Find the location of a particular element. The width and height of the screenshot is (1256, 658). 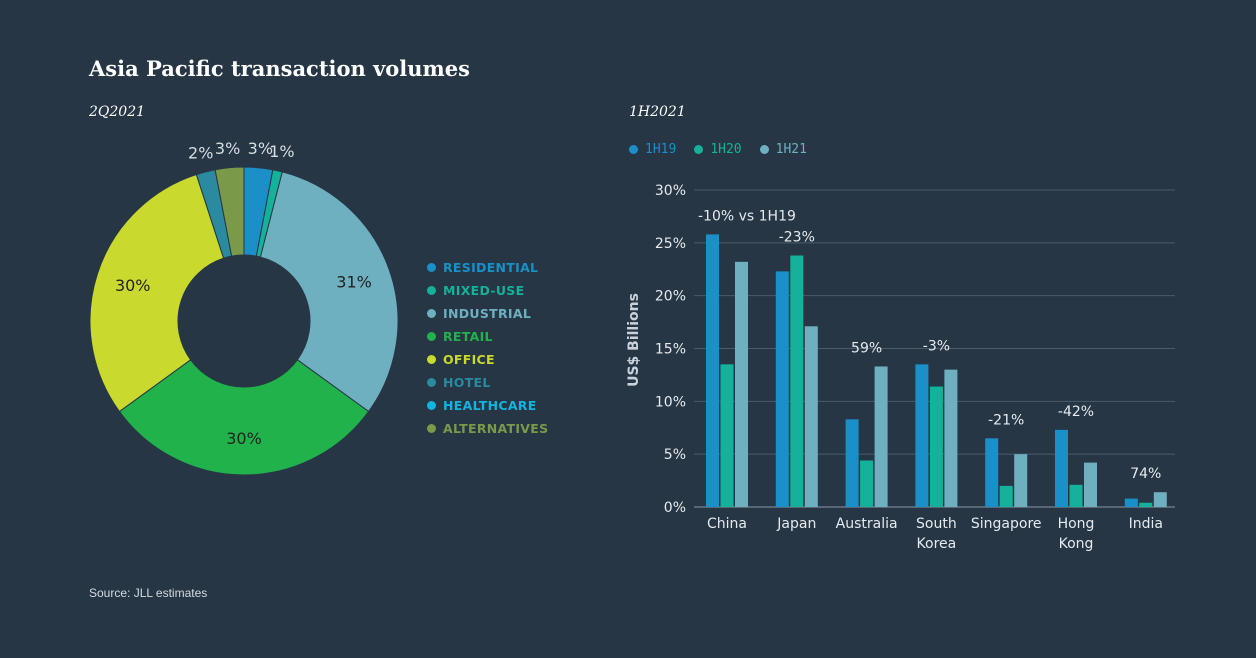

donut-label-hotel: 2% is located at coordinates (200, 152).